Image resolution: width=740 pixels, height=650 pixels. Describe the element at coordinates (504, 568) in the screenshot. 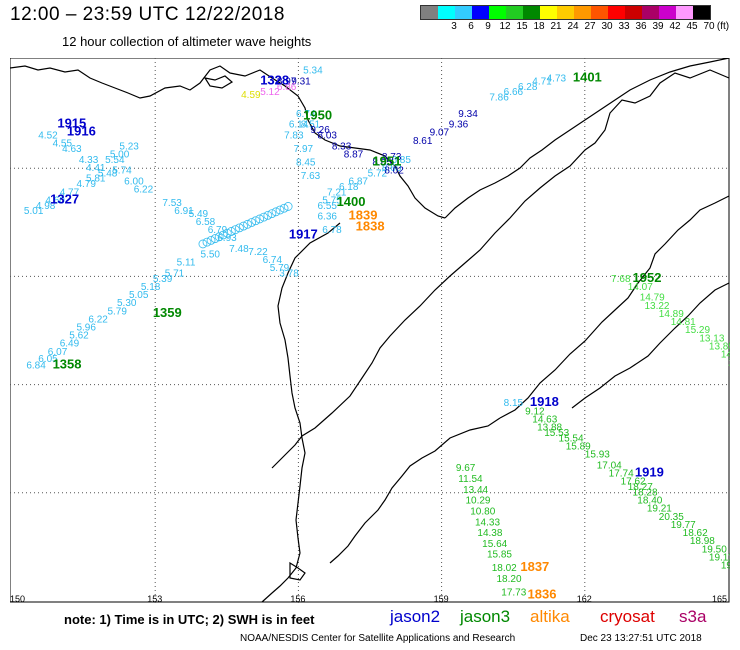

I see `wave-height-value: 18.02` at that location.